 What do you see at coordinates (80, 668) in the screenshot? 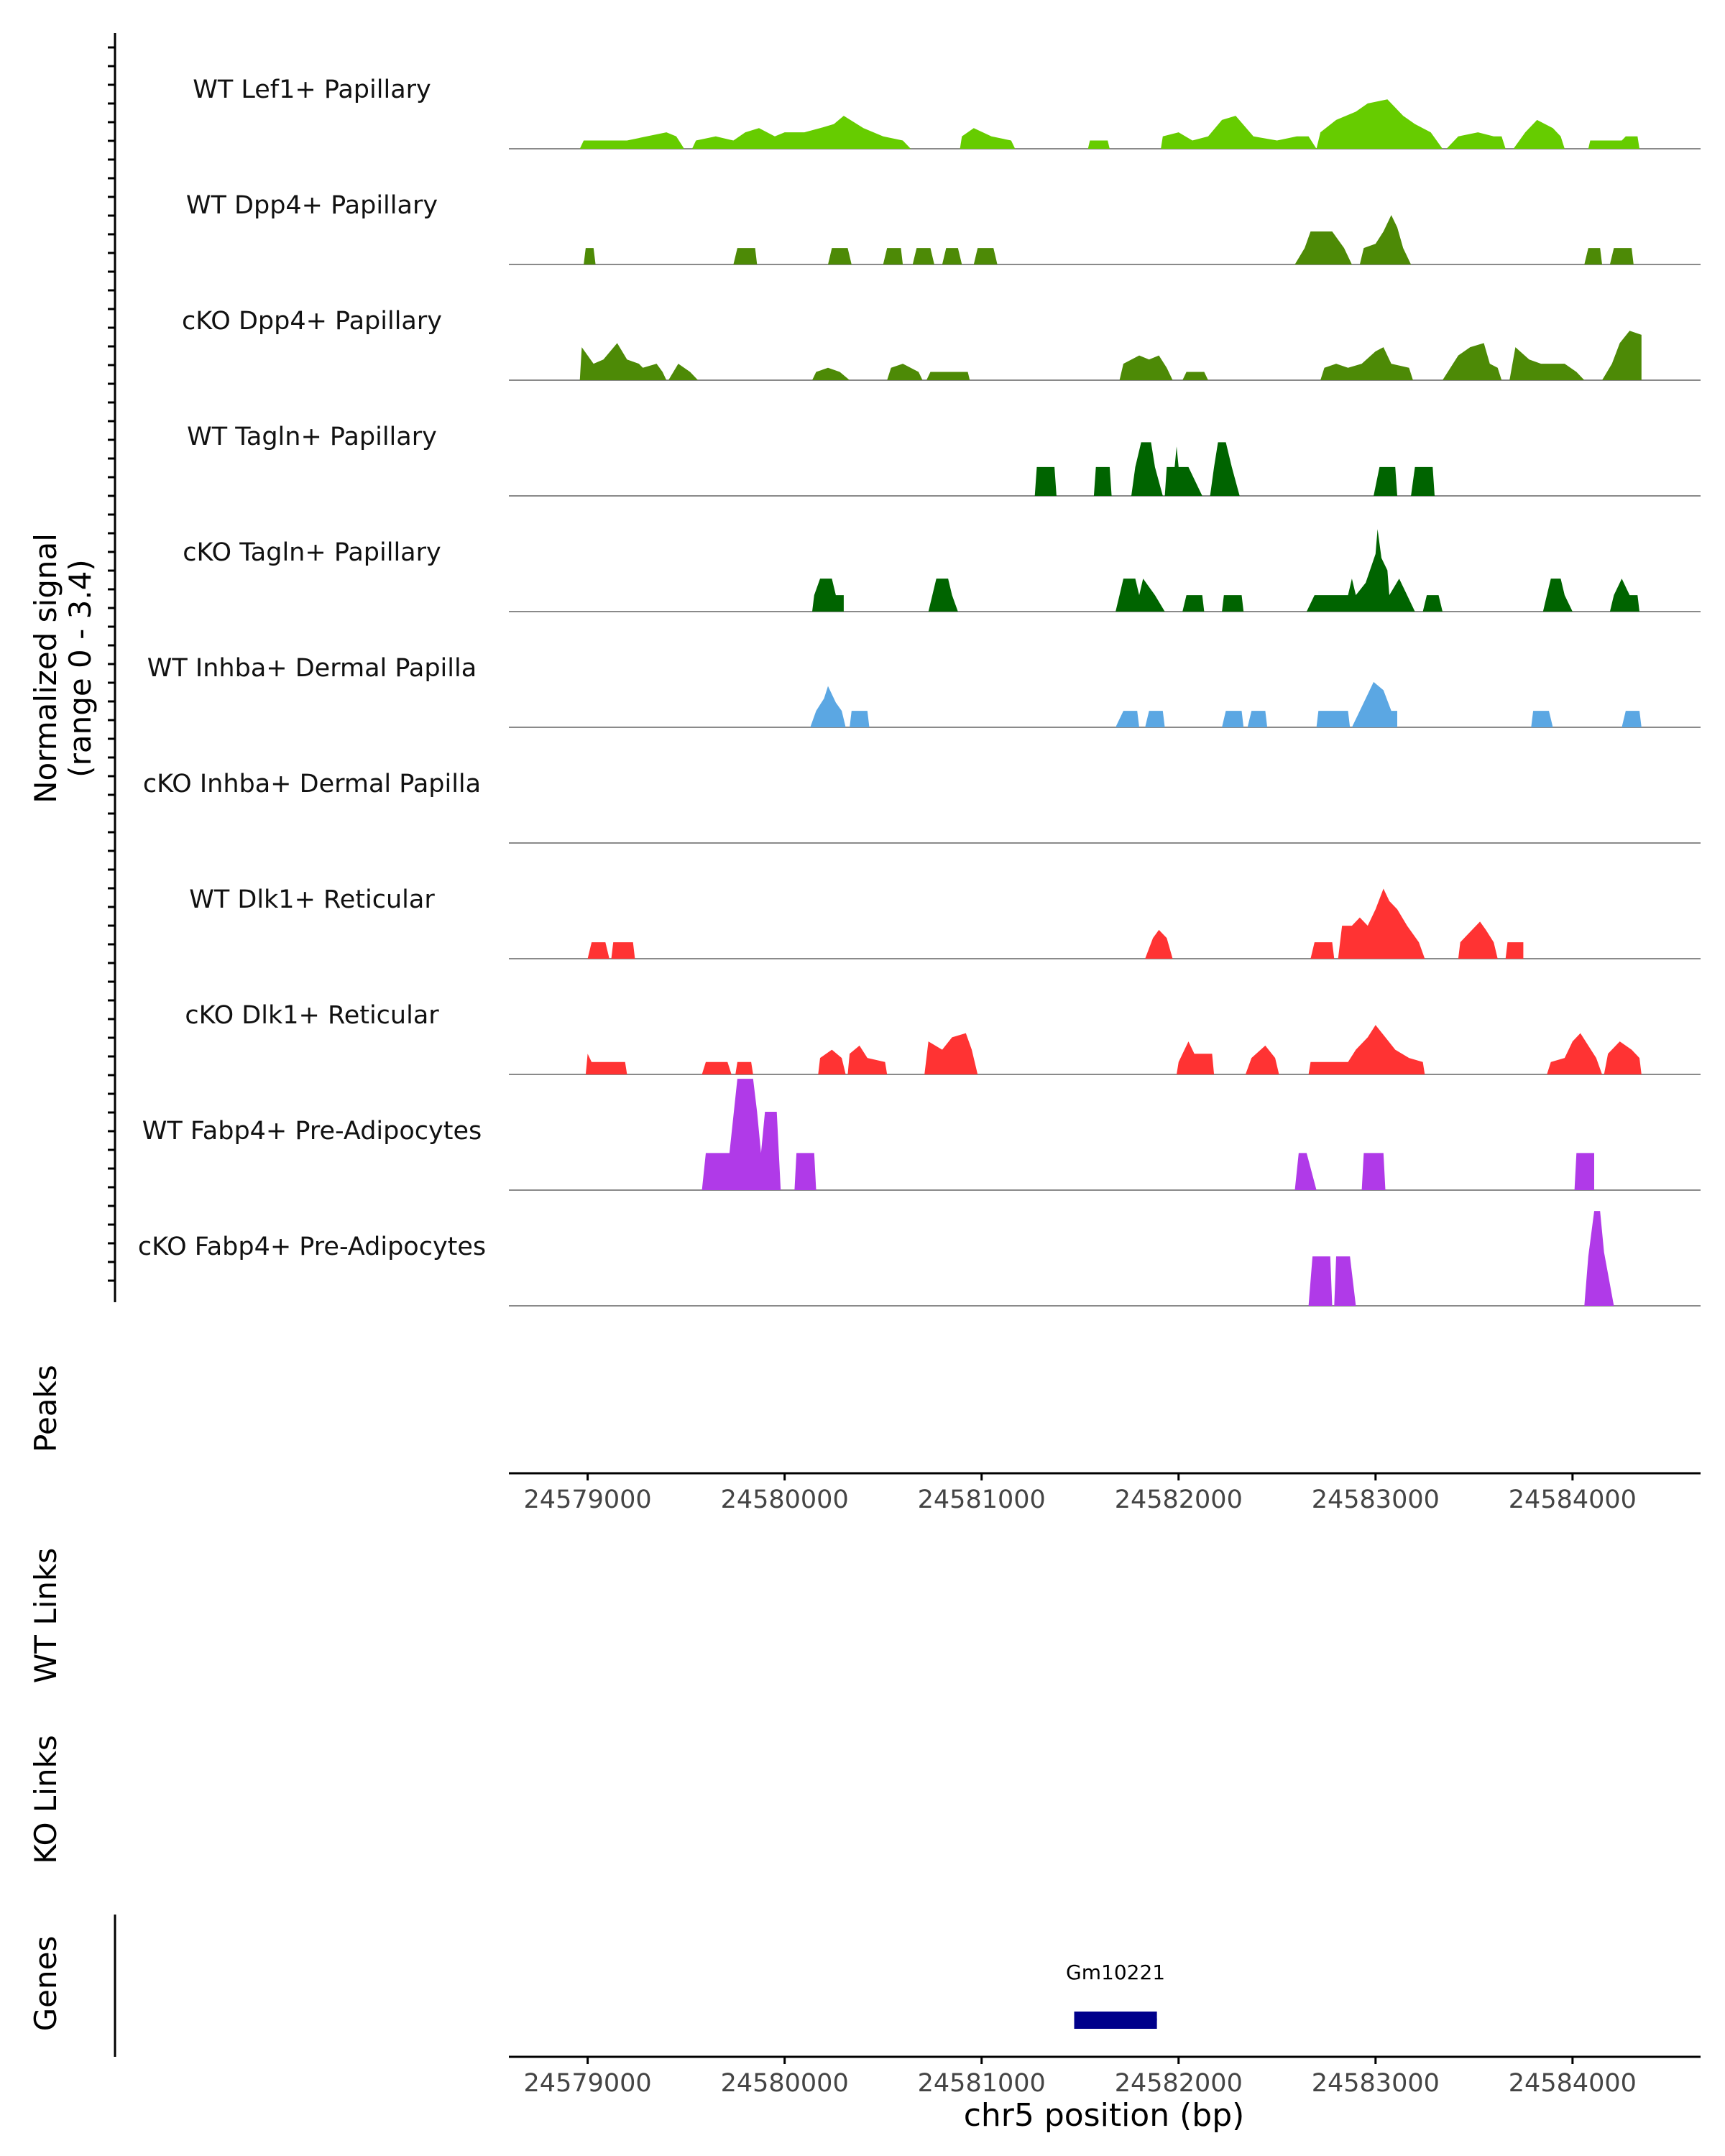
I see `y-axis-label-line2: (range 0 - 3.4)` at bounding box center [80, 668].